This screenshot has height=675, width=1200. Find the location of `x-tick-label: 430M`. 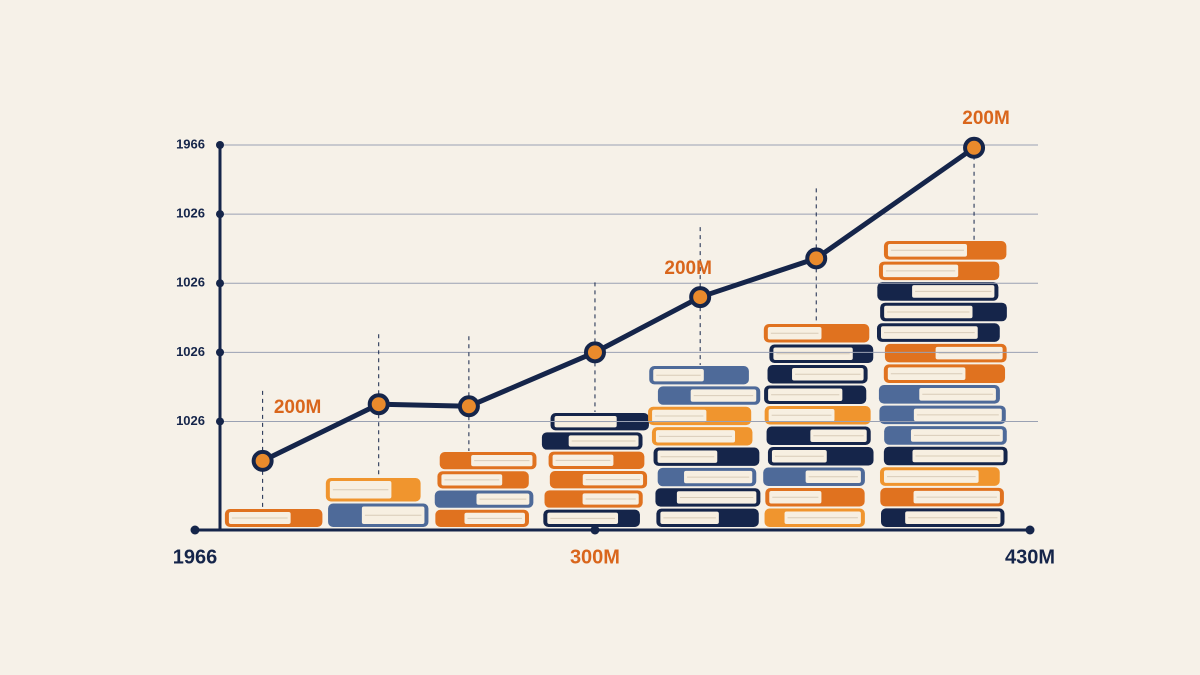

x-tick-label: 430M is located at coordinates (1030, 557).